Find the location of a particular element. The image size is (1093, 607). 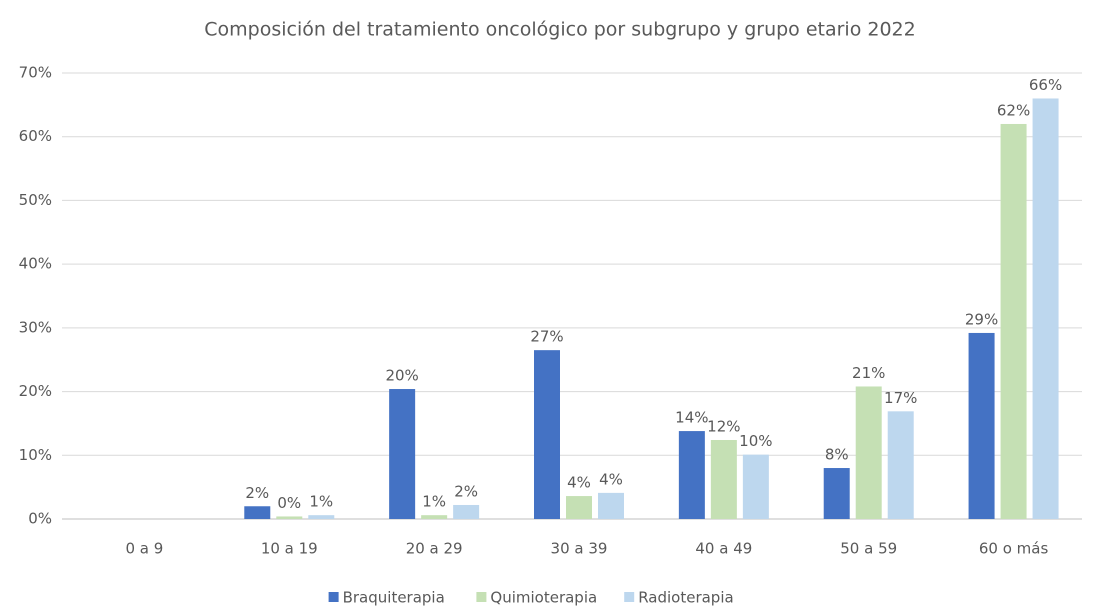

y-tick-label: 50% is located at coordinates (35, 200).